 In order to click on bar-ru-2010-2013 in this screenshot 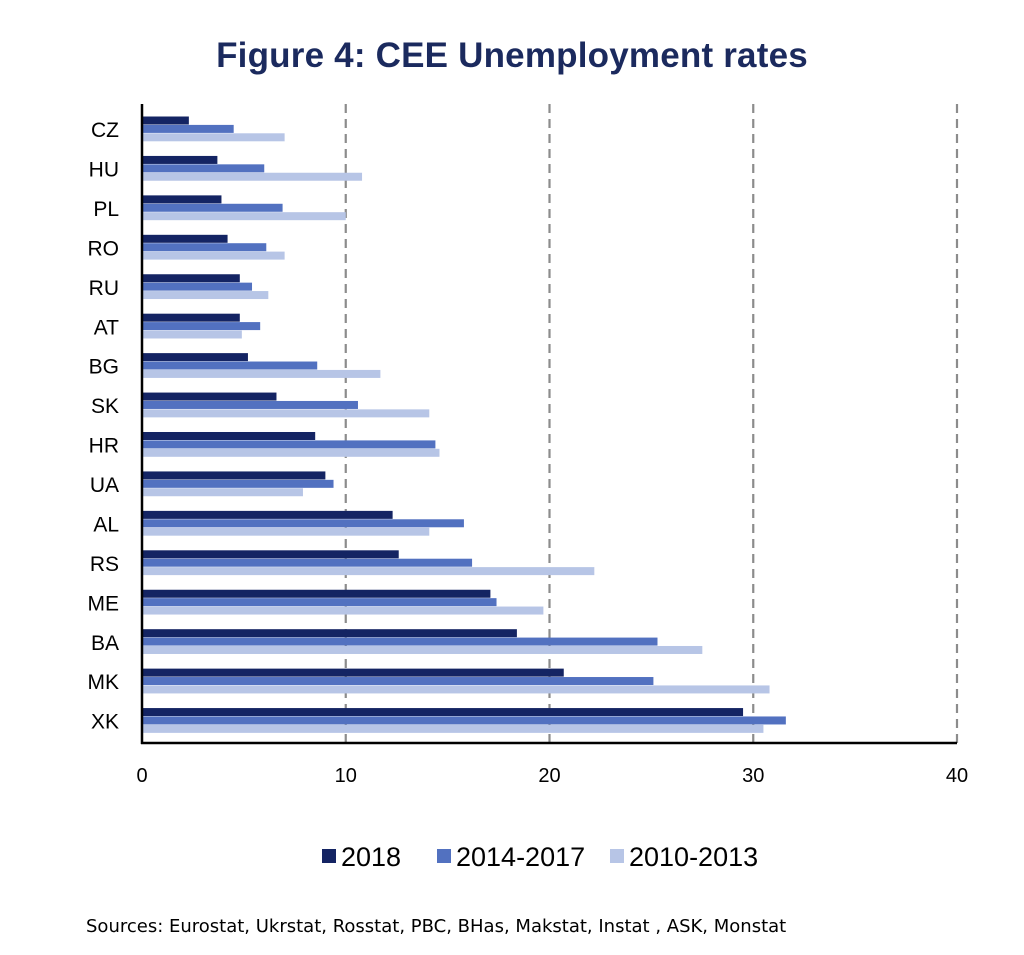, I will do `click(205, 295)`.